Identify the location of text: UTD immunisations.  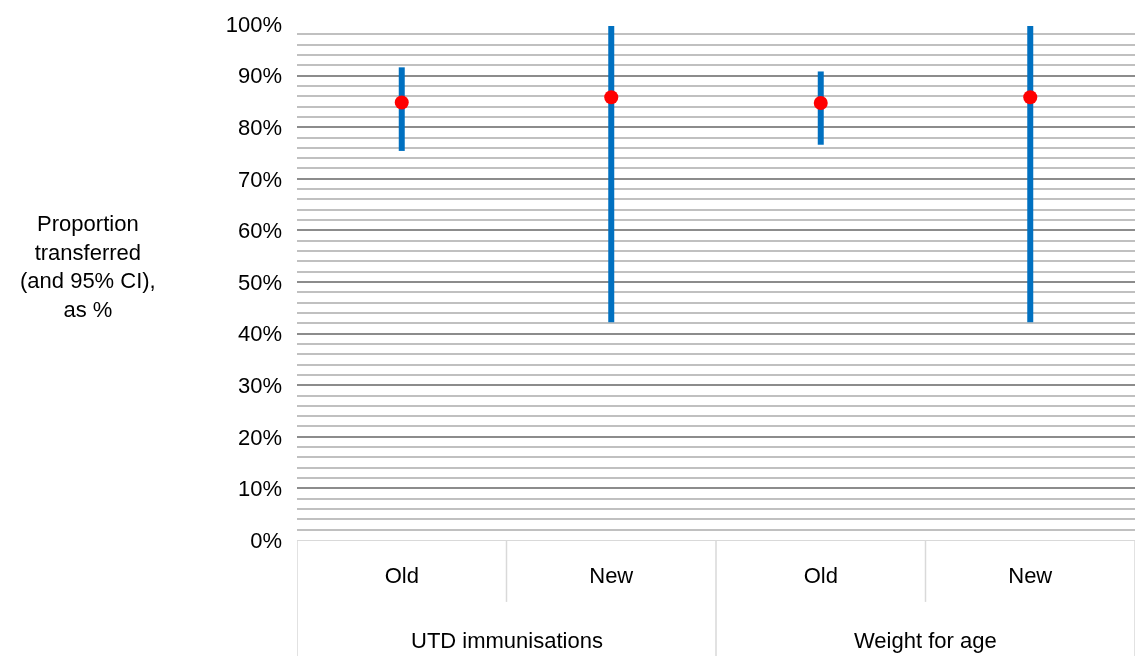
(507, 640).